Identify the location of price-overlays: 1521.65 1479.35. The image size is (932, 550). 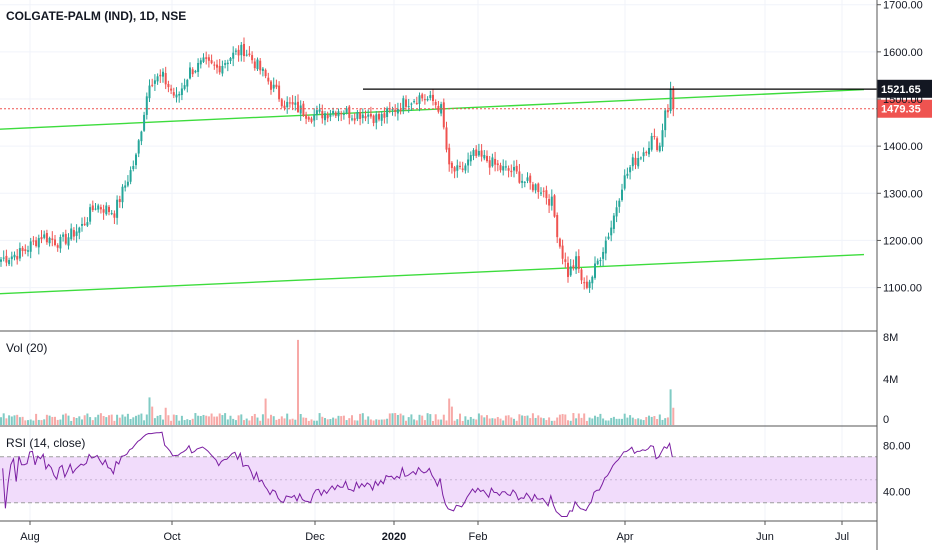
(466, 98).